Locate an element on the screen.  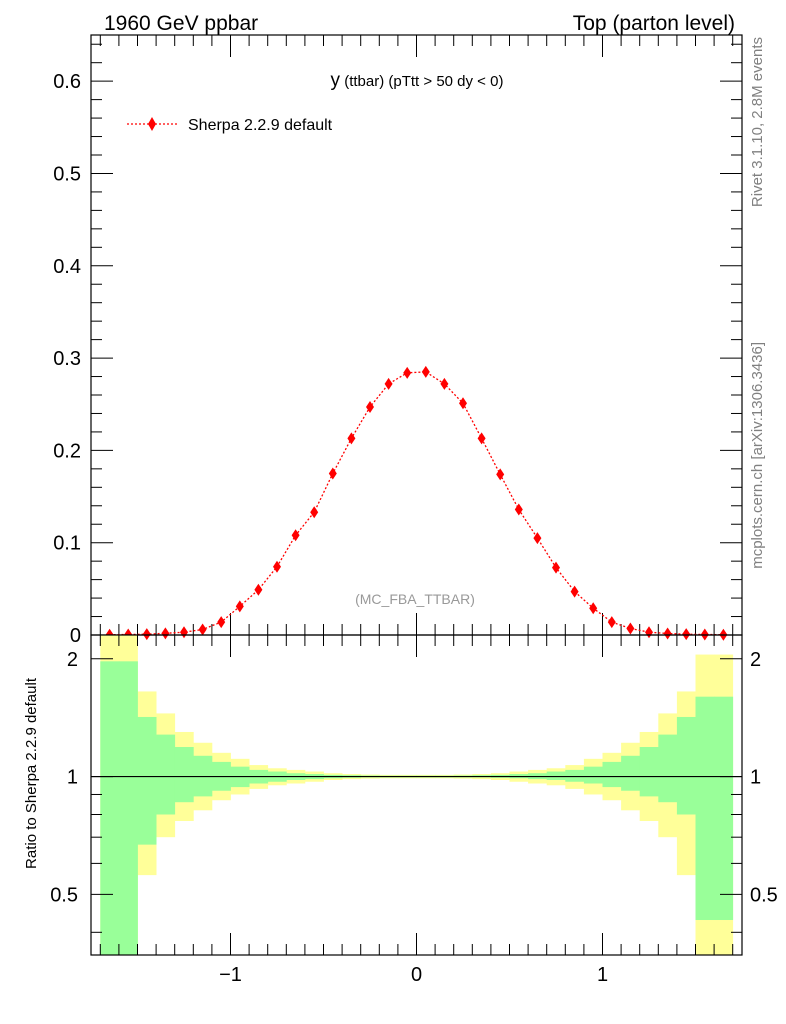
ratio-y-tick-label-right: 2 is located at coordinates (755, 660).